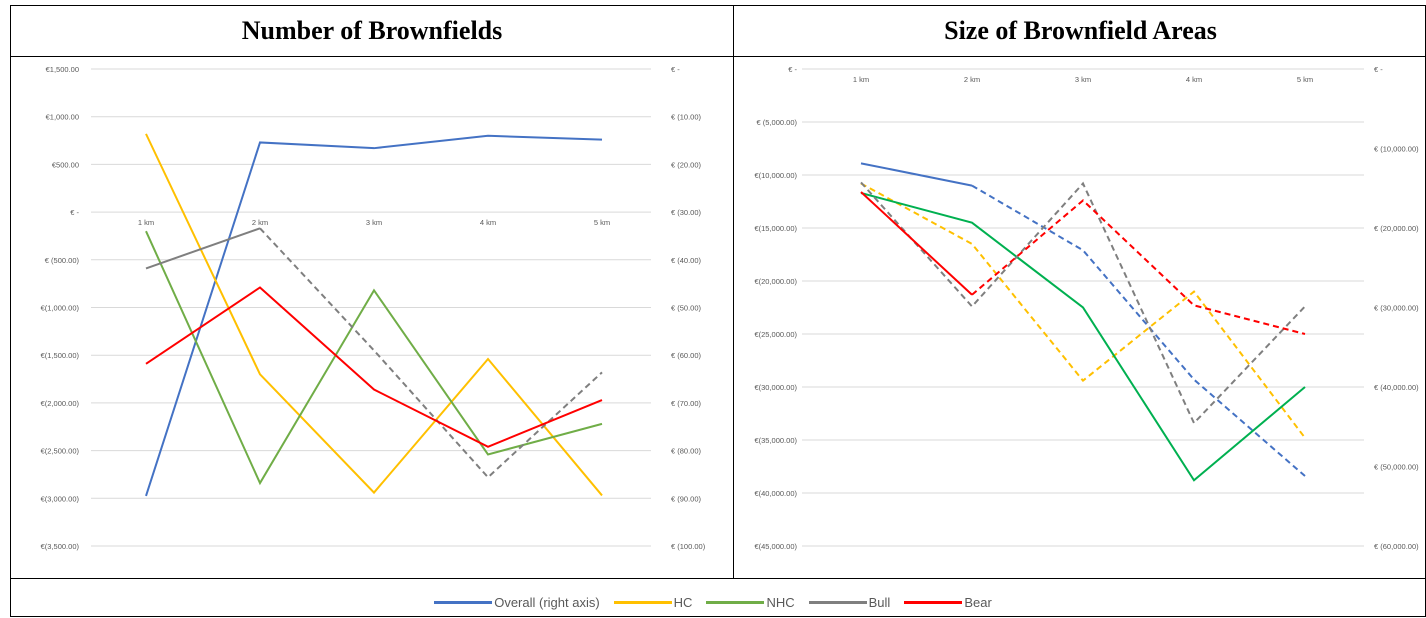  What do you see at coordinates (60, 308) in the screenshot?
I see `left-tick-label: €(1,000.00)` at bounding box center [60, 308].